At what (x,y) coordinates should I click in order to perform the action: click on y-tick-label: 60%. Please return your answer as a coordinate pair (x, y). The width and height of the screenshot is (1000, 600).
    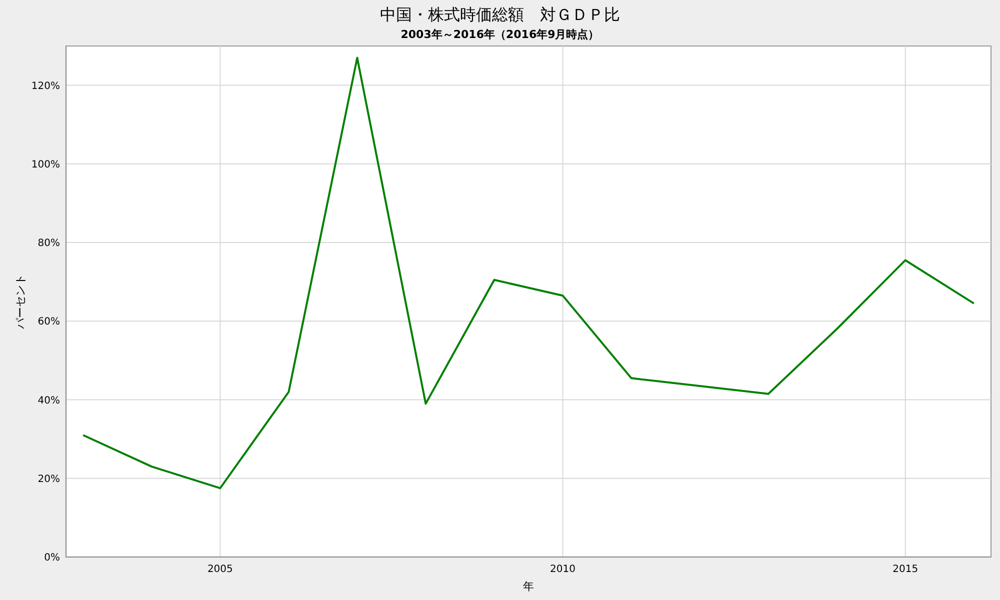
    Looking at the image, I should click on (49, 322).